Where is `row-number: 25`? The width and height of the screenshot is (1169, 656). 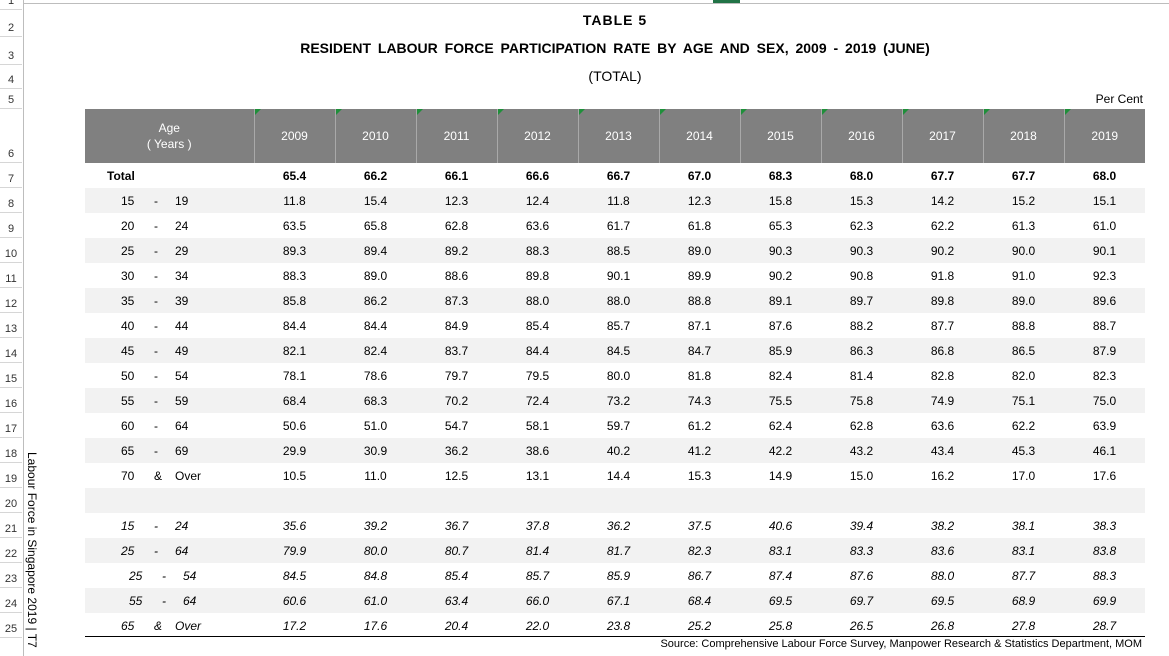 row-number: 25 is located at coordinates (11, 625).